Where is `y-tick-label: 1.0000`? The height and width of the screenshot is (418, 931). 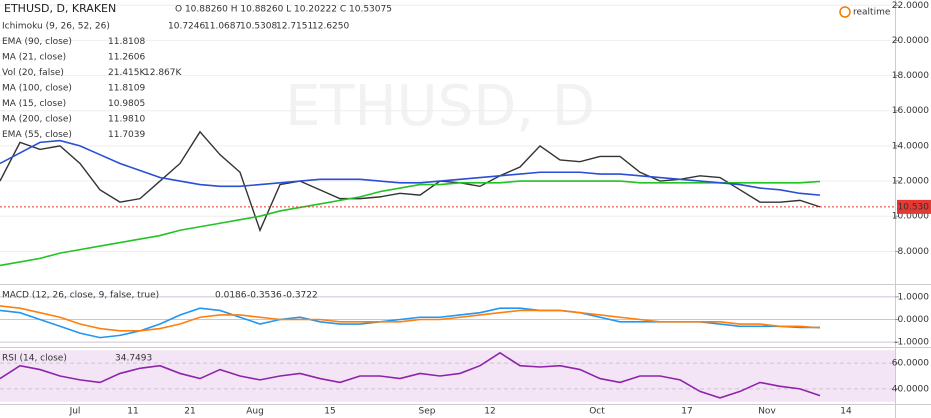
y-tick-label: 1.0000 is located at coordinates (914, 297).